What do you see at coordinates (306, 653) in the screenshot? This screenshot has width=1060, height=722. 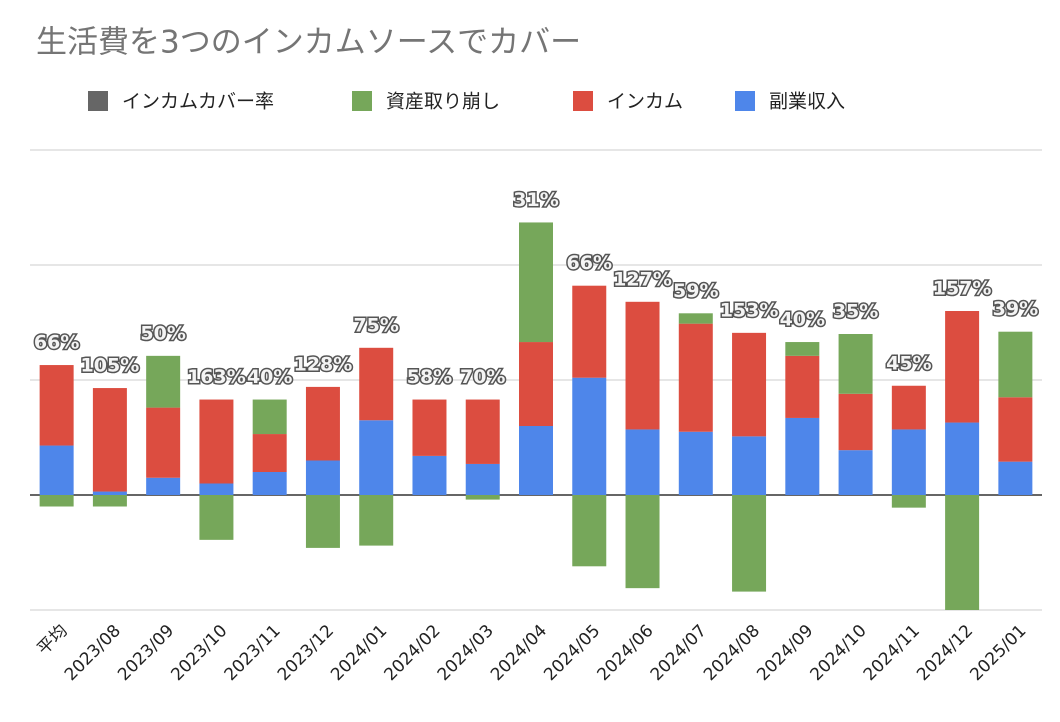 I see `x-tick-label: 2023/12` at bounding box center [306, 653].